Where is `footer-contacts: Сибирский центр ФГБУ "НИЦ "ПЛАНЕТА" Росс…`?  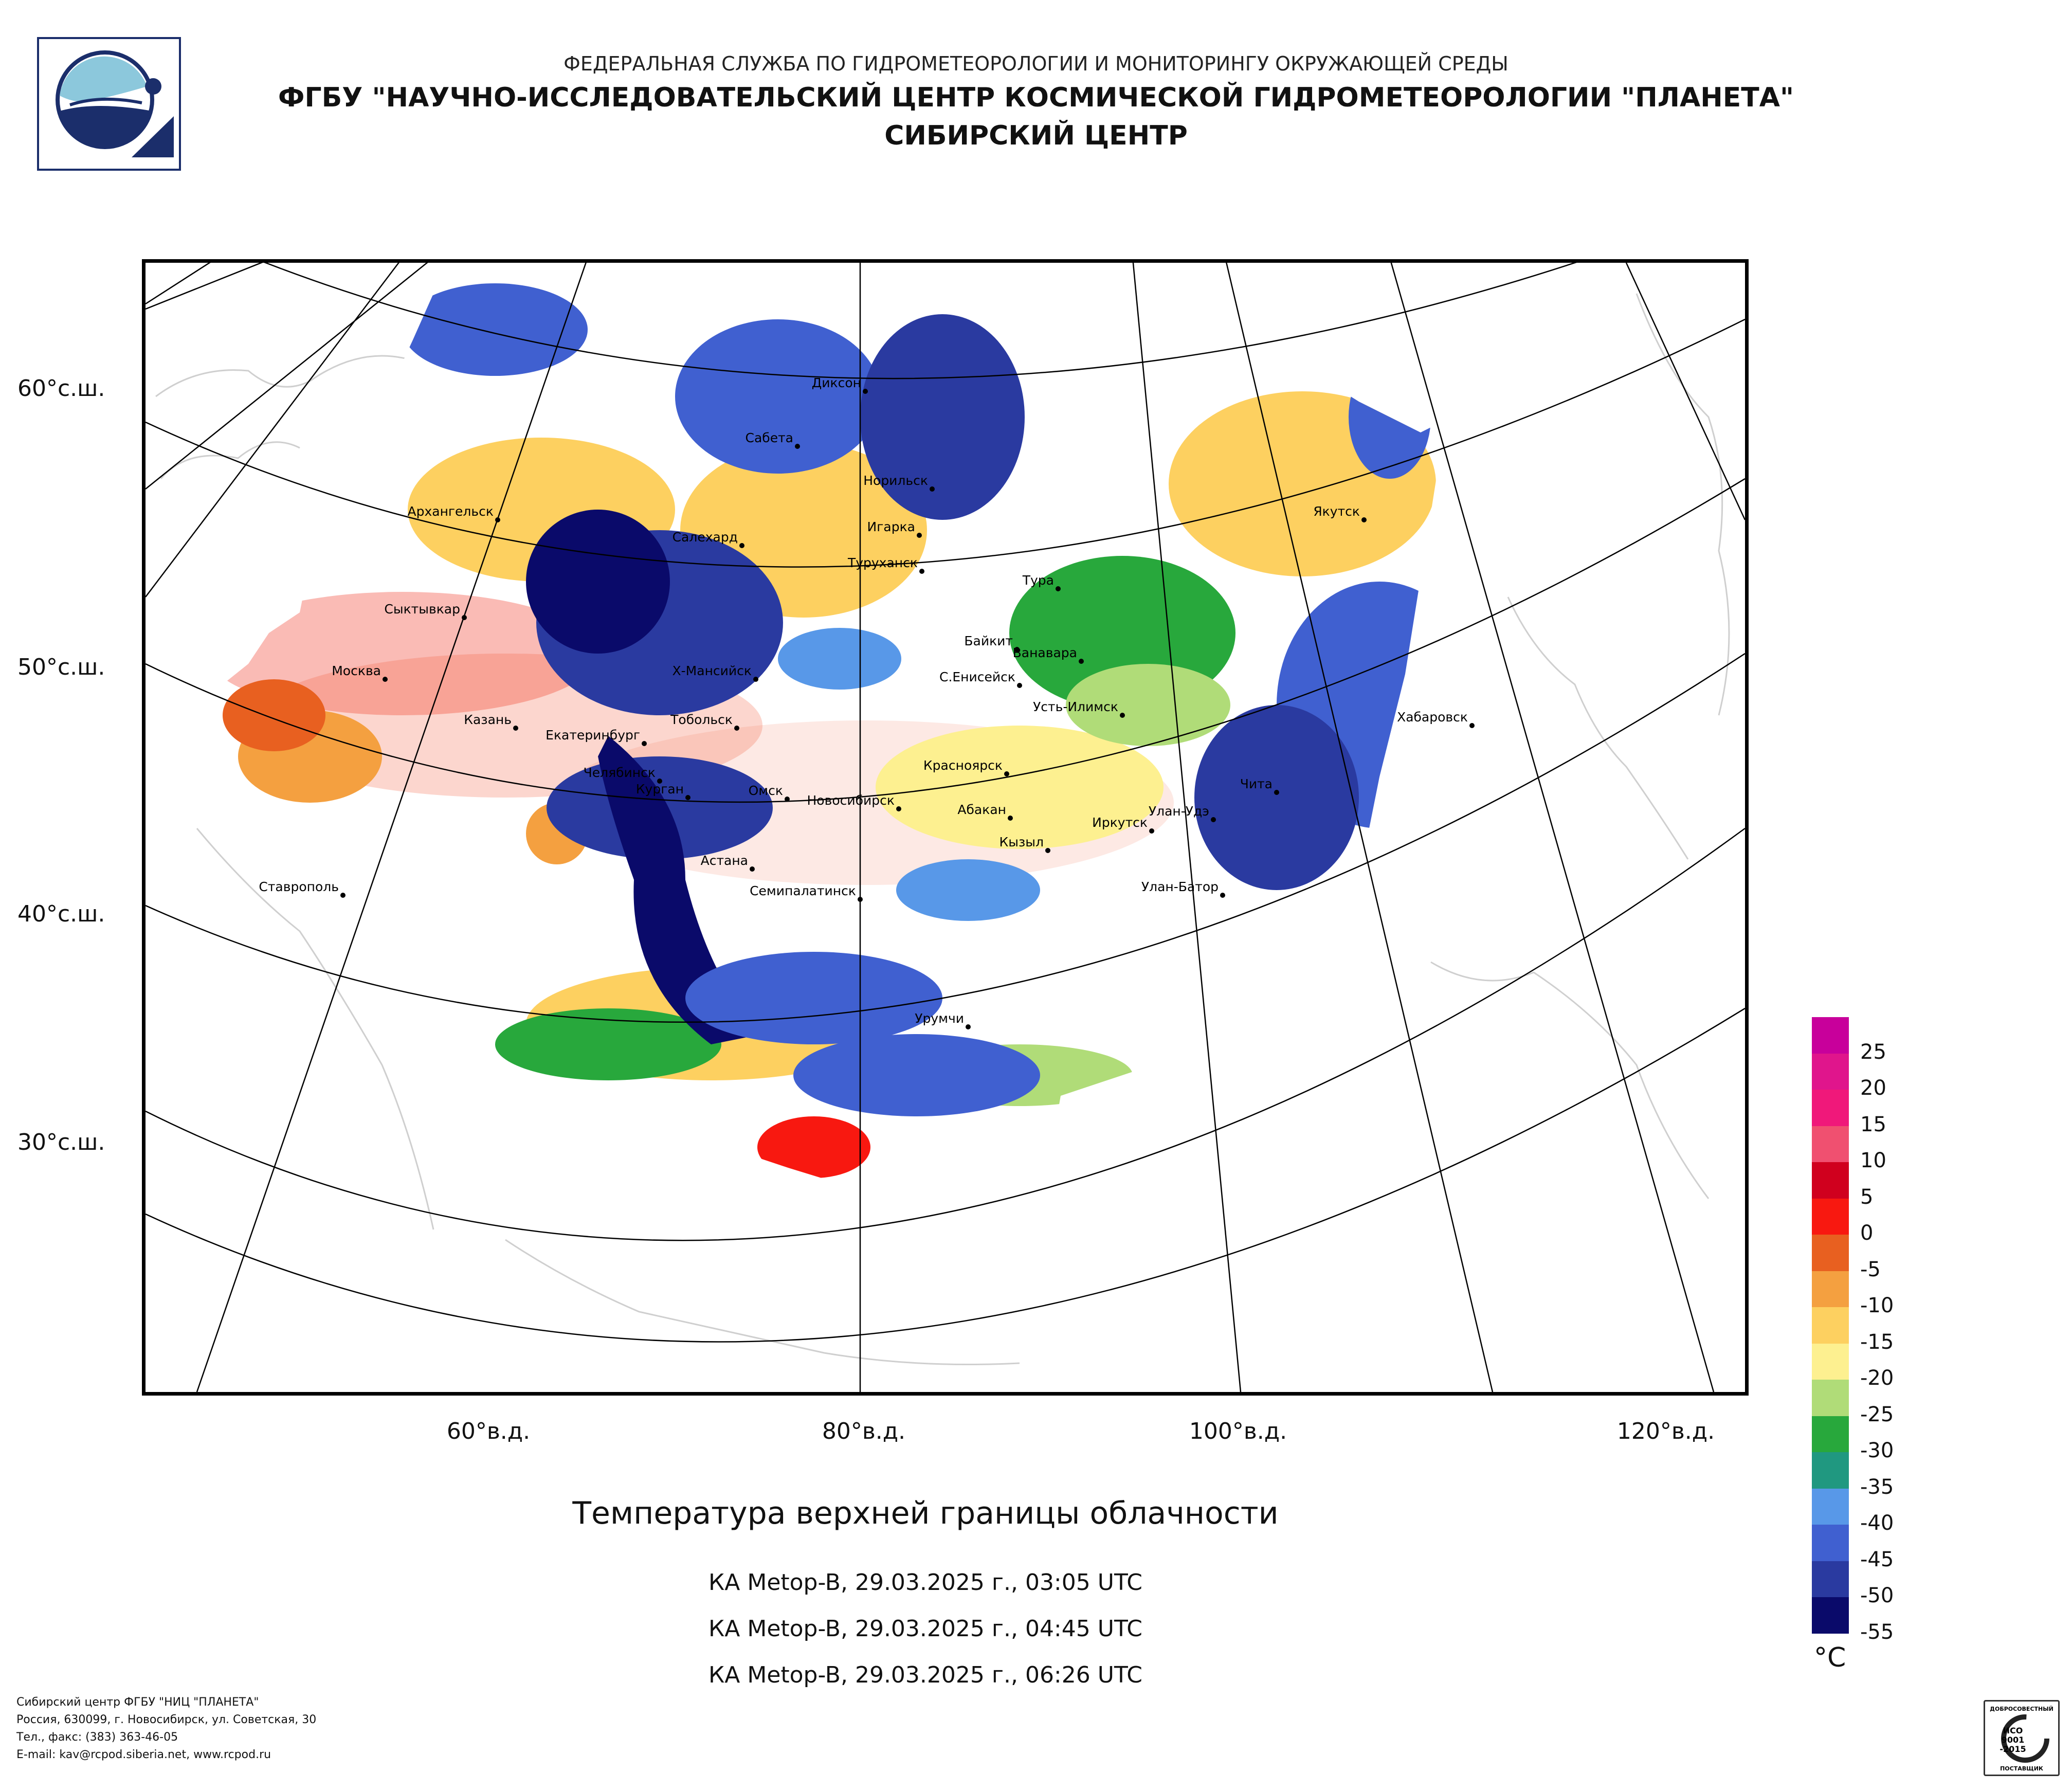 footer-contacts: Сибирский центр ФГБУ "НИЦ "ПЛАНЕТА" Росс… is located at coordinates (166, 1729).